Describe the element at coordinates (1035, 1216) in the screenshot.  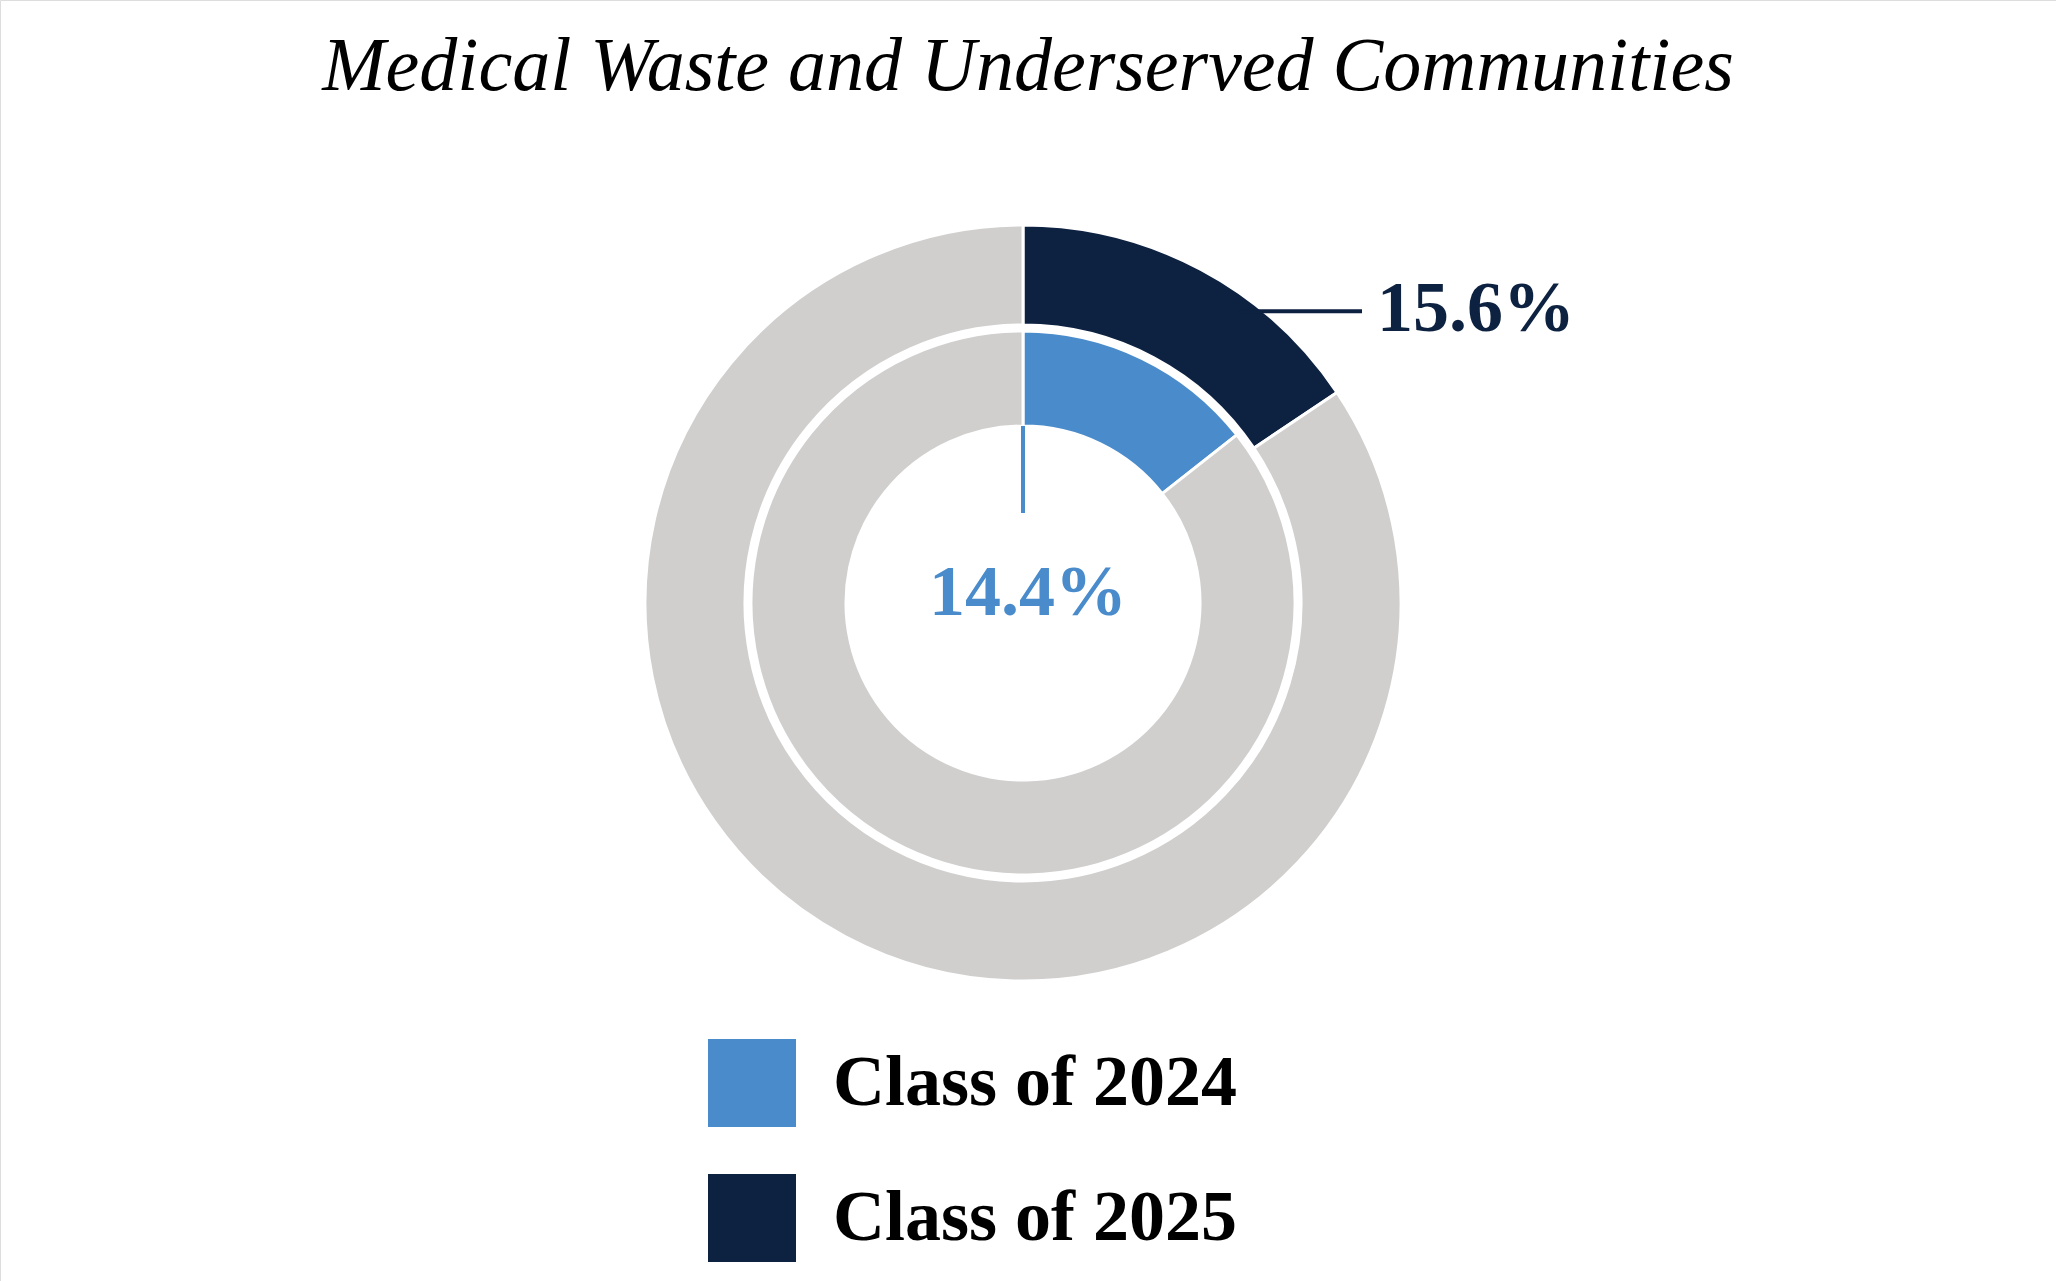
I see `legend-label: Class of 2025` at that location.